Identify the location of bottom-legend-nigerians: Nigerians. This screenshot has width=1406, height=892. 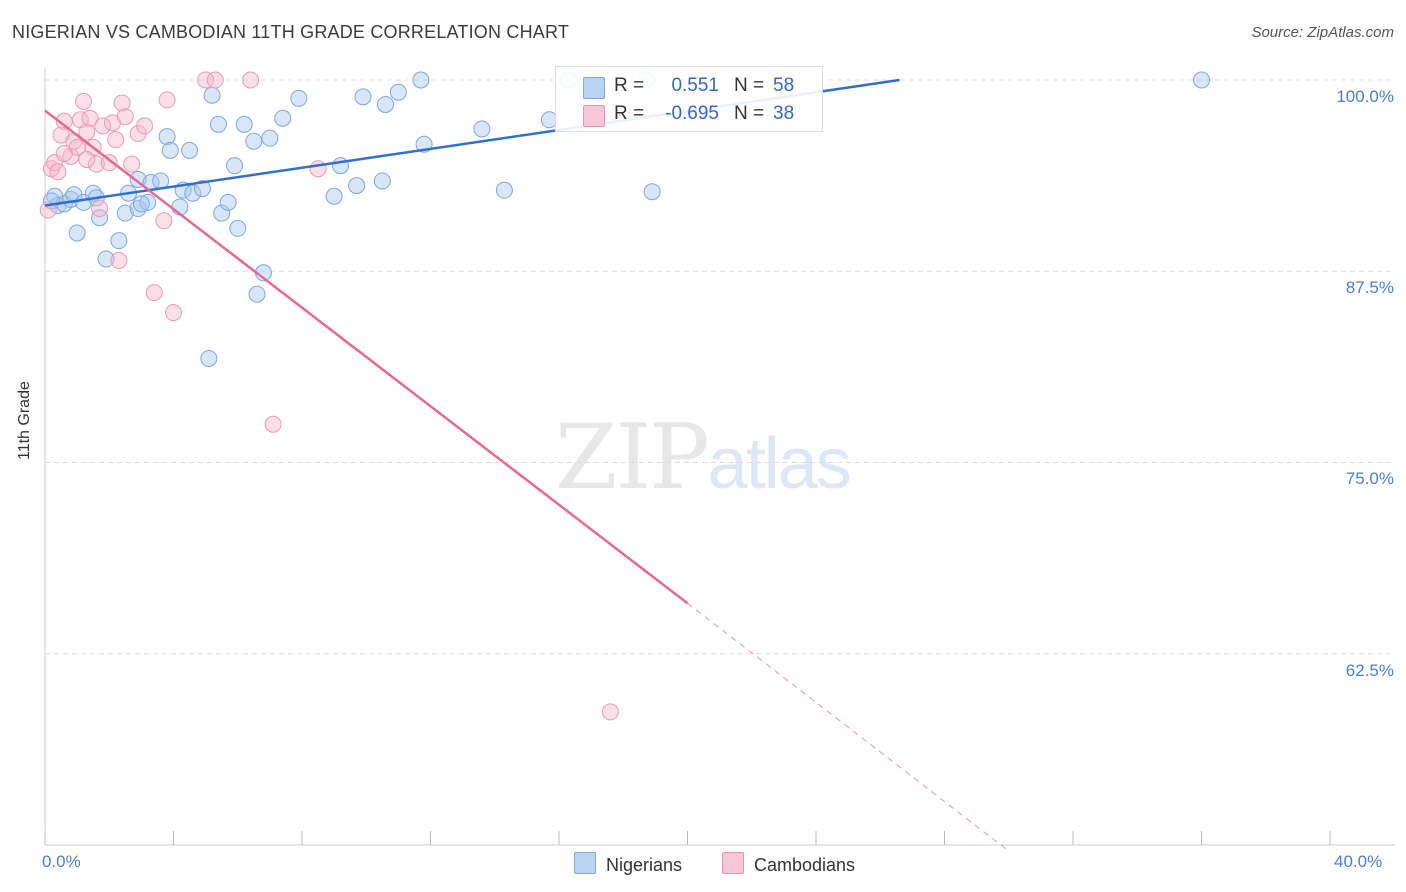
(628, 864).